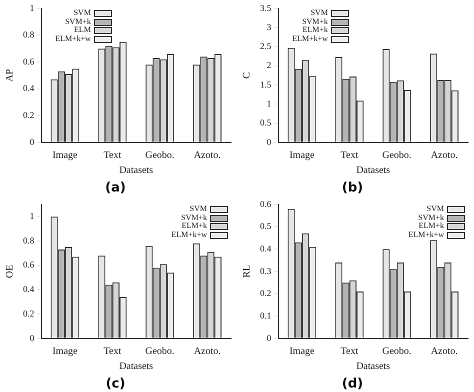 This screenshot has width=474, height=392. I want to click on y-tick-label: 3.5, so click(266, 7).